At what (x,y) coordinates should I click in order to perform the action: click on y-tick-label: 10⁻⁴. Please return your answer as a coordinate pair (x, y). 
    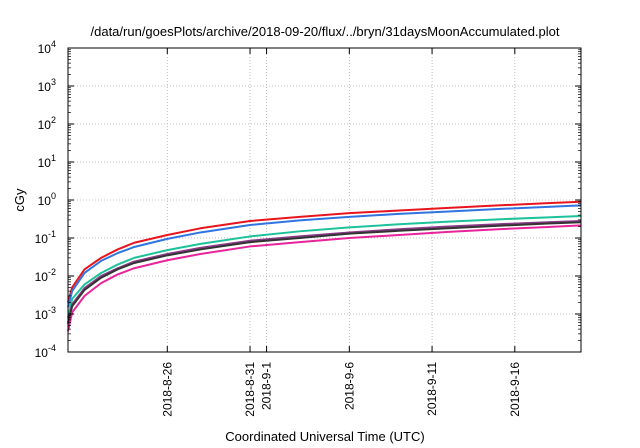
    Looking at the image, I should click on (45, 351).